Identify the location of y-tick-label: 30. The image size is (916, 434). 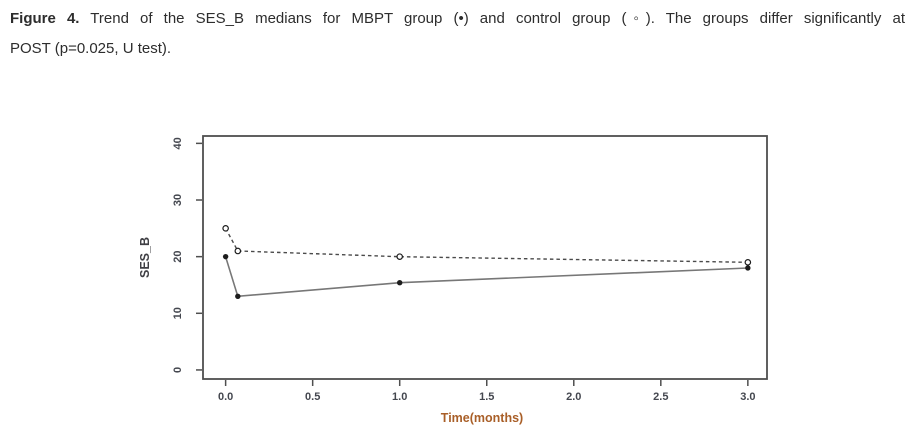
(178, 200).